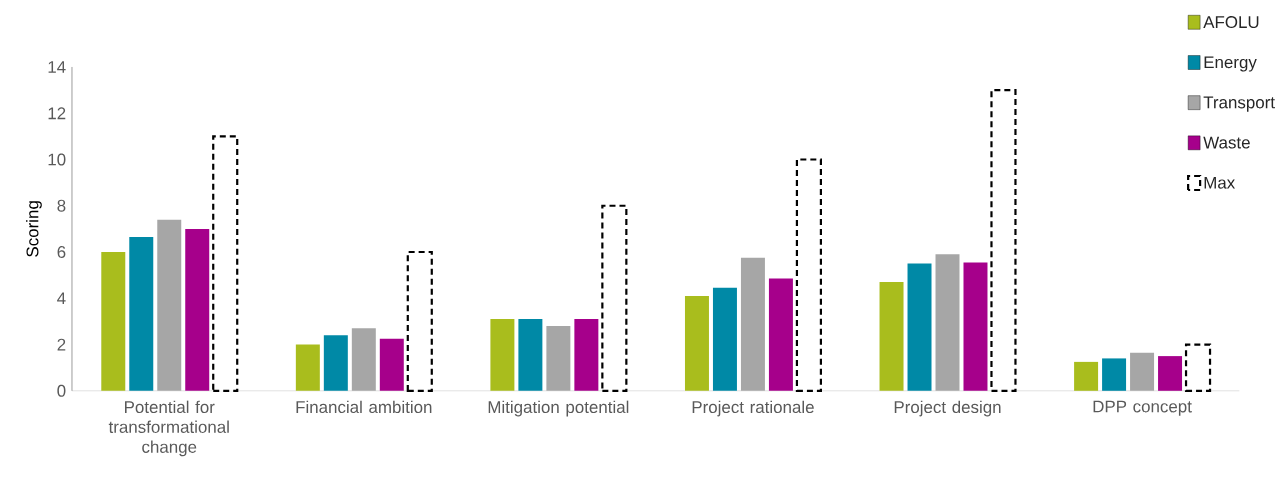 This screenshot has width=1280, height=491. I want to click on x-tick-label: Project design, so click(947, 408).